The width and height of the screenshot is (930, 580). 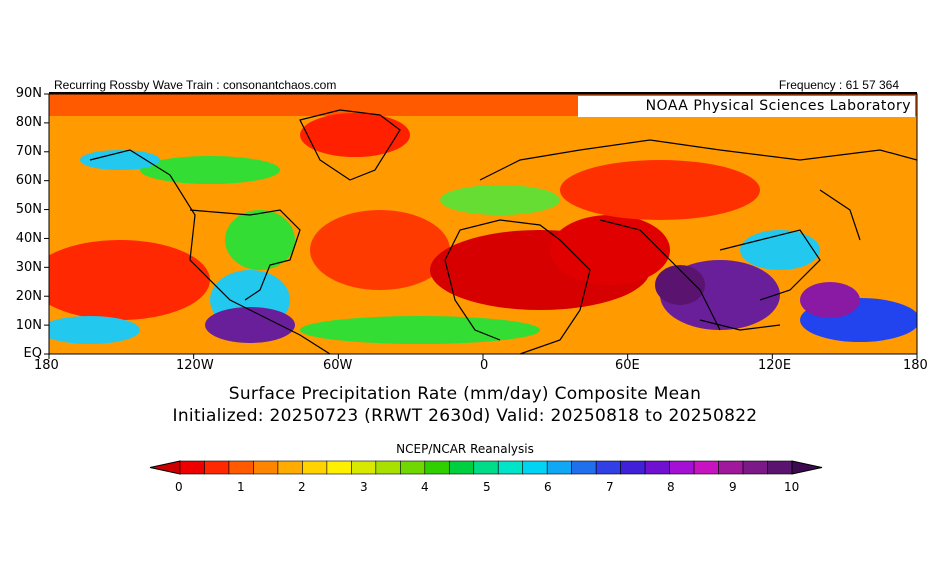 I want to click on lat-label: 20N, so click(x=28, y=296).